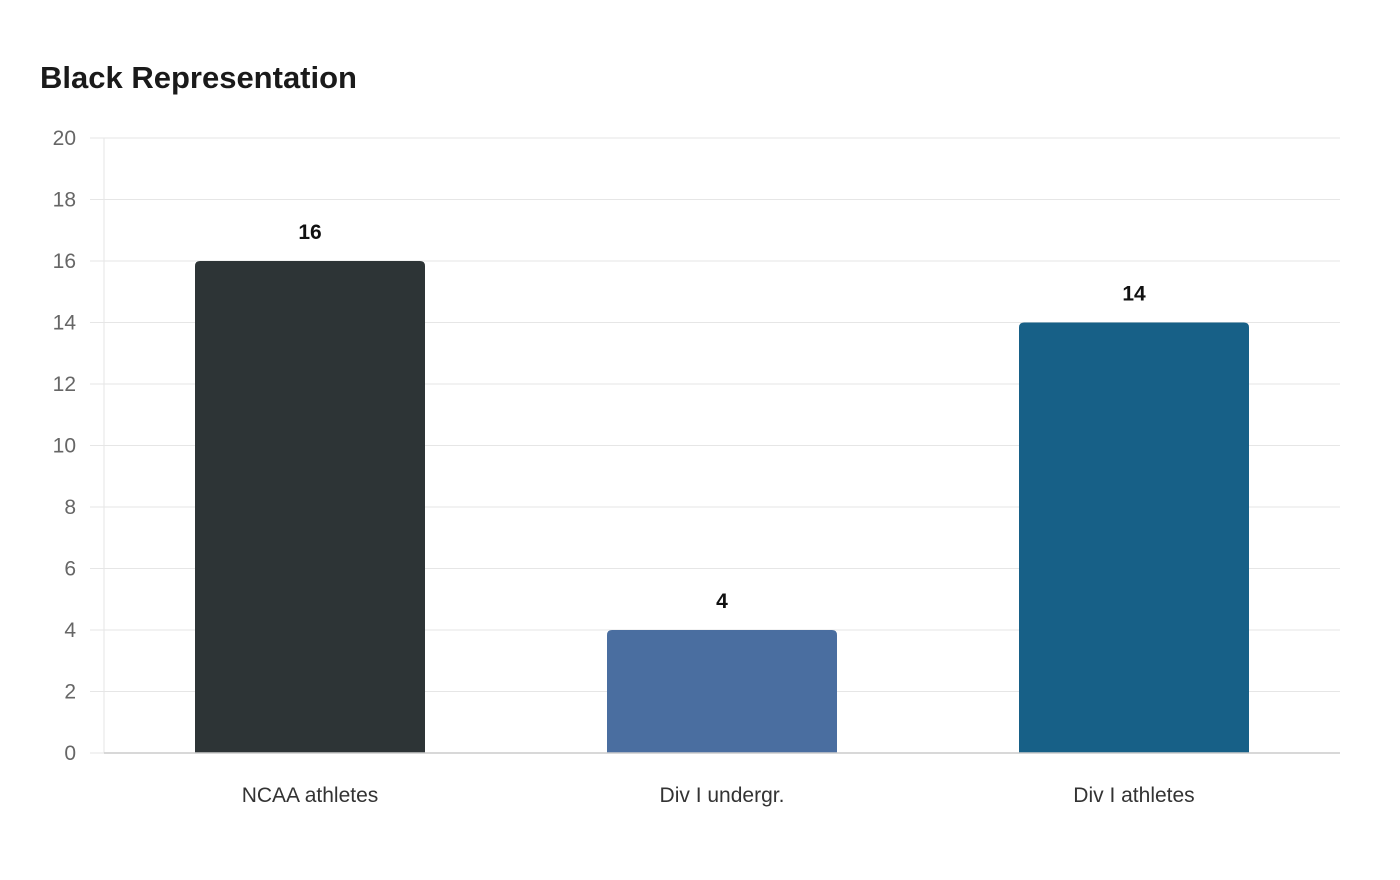  What do you see at coordinates (722, 795) in the screenshot?
I see `x-tick-label: Div I undergr.` at bounding box center [722, 795].